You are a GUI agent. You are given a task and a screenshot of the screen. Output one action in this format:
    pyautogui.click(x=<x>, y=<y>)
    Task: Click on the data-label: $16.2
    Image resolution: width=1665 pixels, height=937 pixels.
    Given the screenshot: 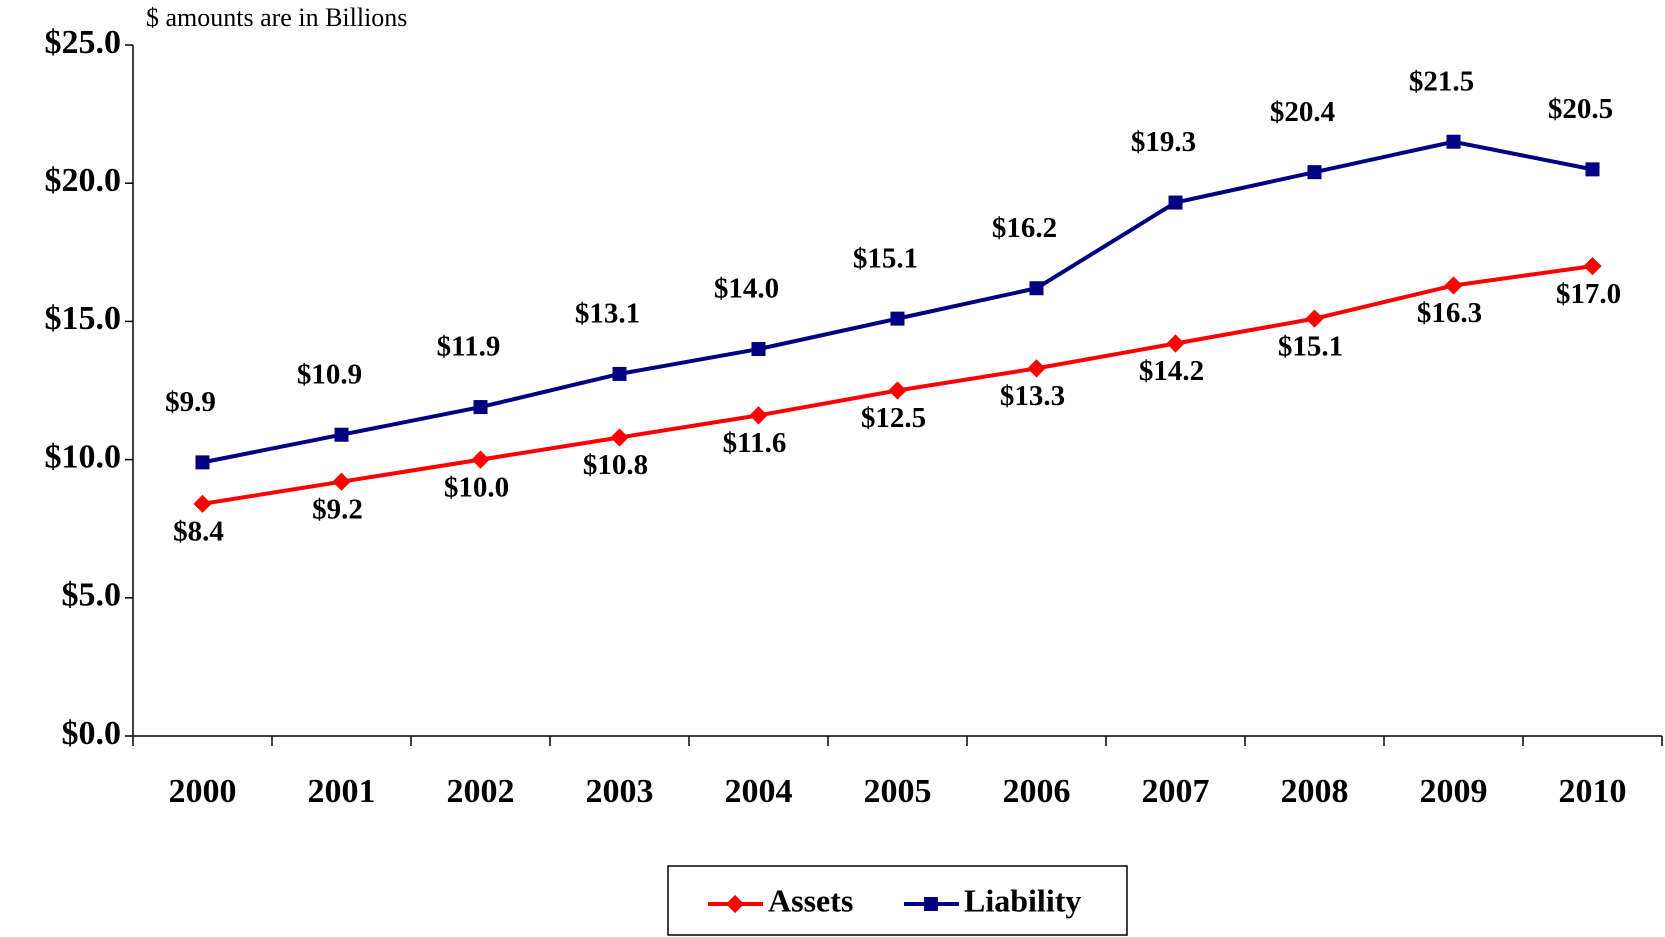 What is the action you would take?
    pyautogui.click(x=1024, y=228)
    